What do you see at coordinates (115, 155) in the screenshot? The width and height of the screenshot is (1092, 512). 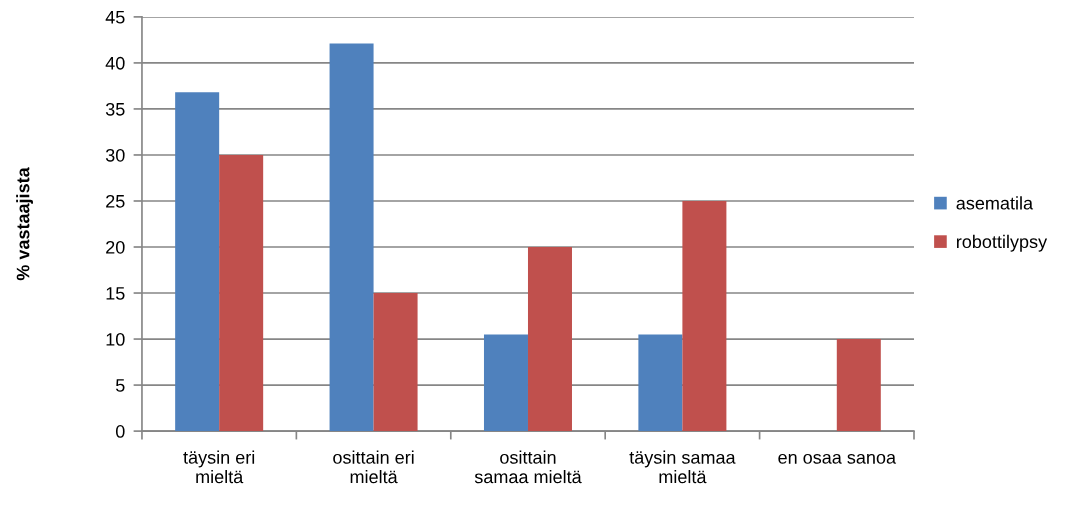 I see `y-tick-label: 30` at bounding box center [115, 155].